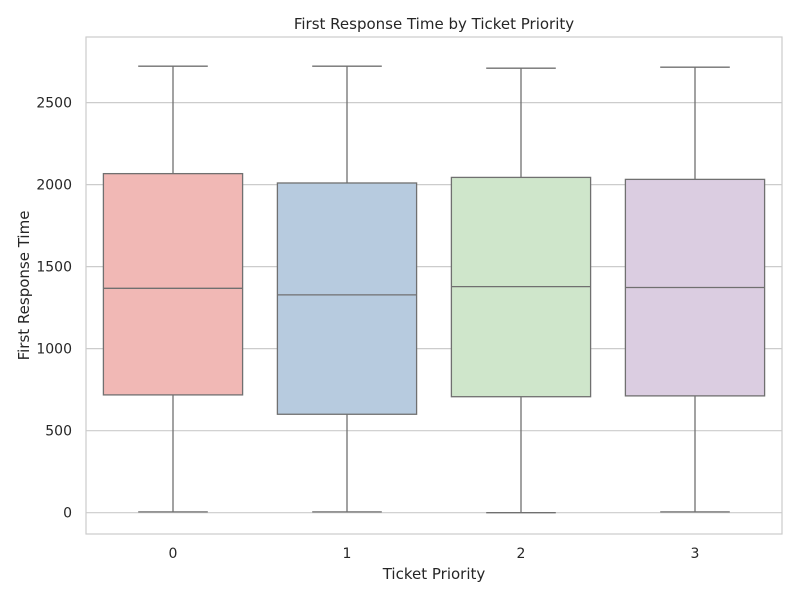  Describe the element at coordinates (434, 24) in the screenshot. I see `chart-title: First Response Time by Ticket Priority` at that location.